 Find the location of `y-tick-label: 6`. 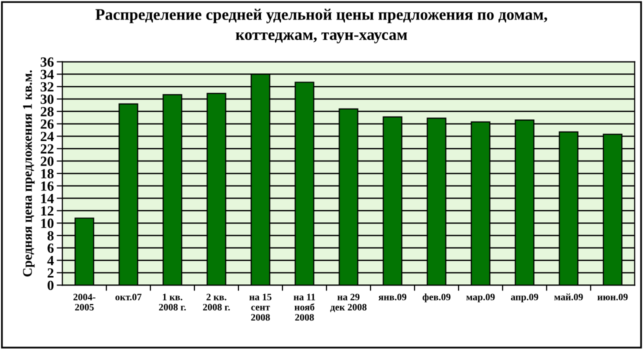

y-tick-label: 6 is located at coordinates (51, 248).